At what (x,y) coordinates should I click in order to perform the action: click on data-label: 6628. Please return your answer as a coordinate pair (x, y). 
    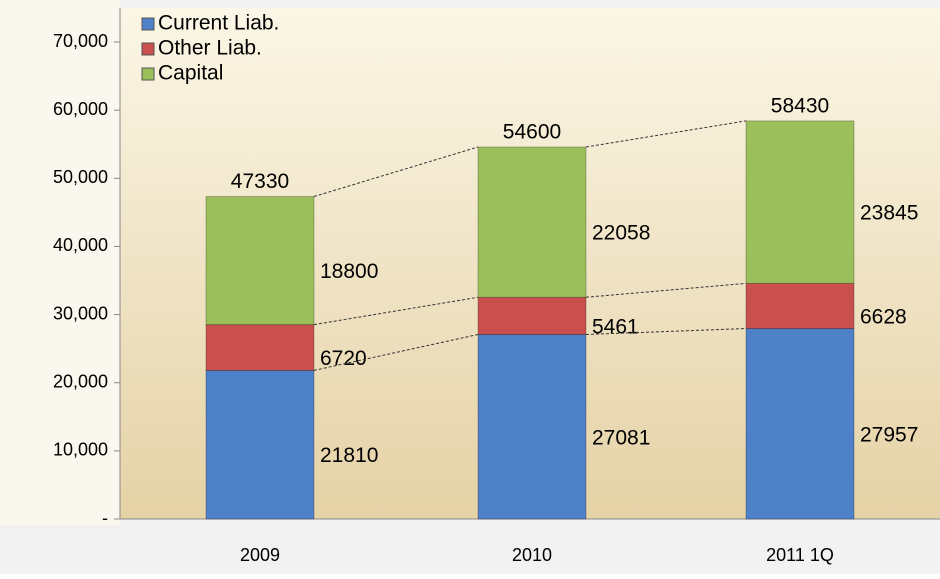
    Looking at the image, I should click on (883, 316).